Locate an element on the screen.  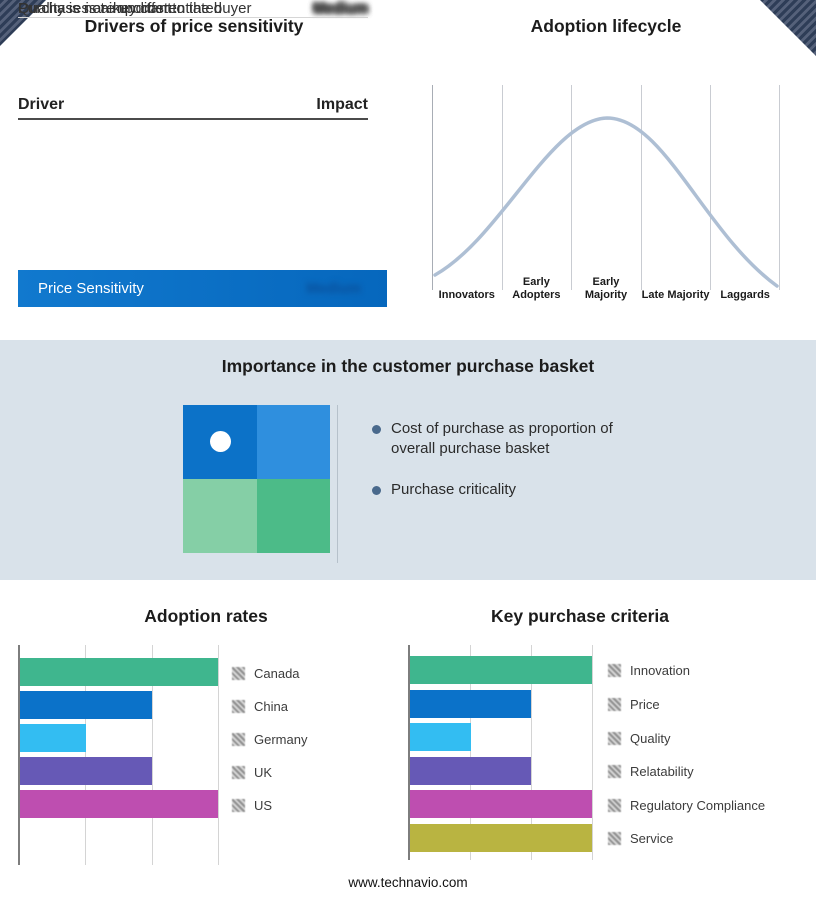
legend-label: China is located at coordinates (271, 706).